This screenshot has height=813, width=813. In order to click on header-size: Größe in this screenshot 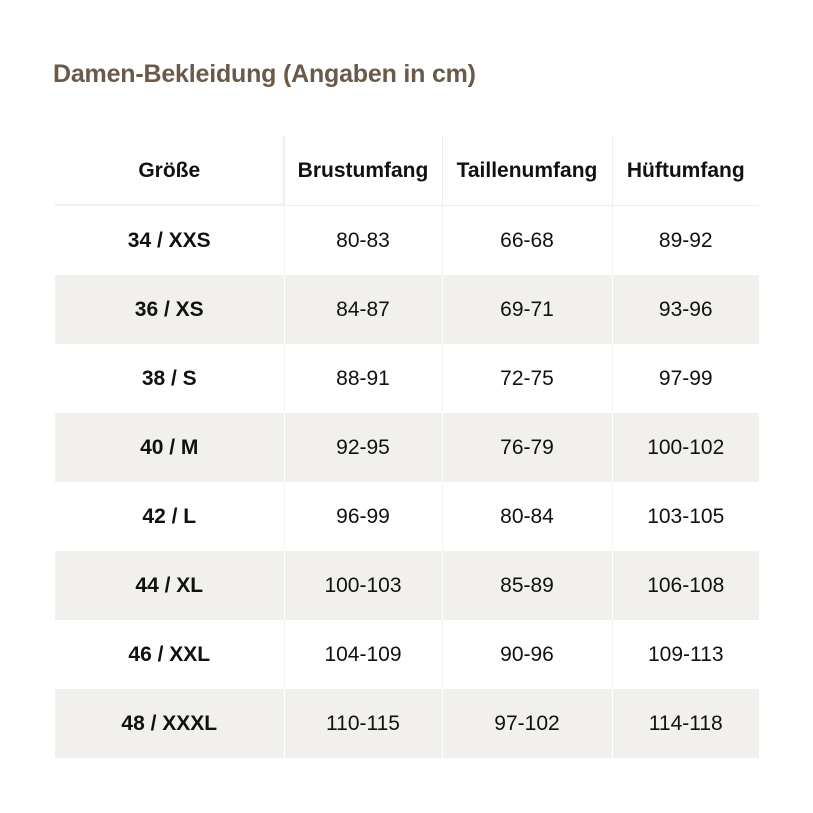, I will do `click(169, 171)`.